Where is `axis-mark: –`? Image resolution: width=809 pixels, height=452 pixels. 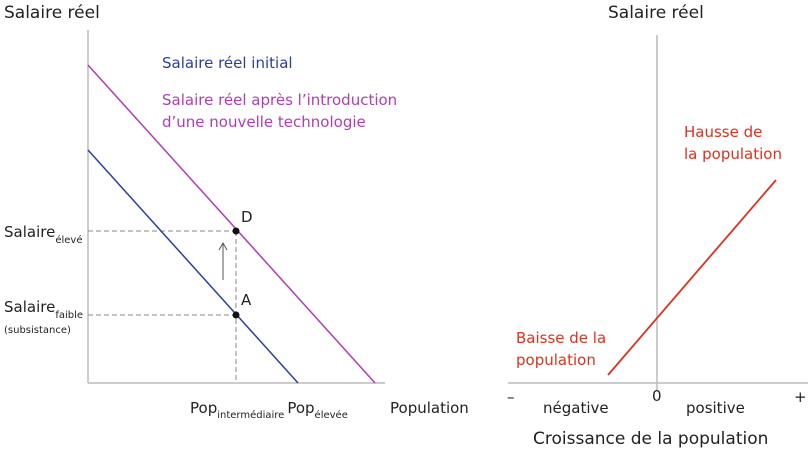 axis-mark: – is located at coordinates (511, 397).